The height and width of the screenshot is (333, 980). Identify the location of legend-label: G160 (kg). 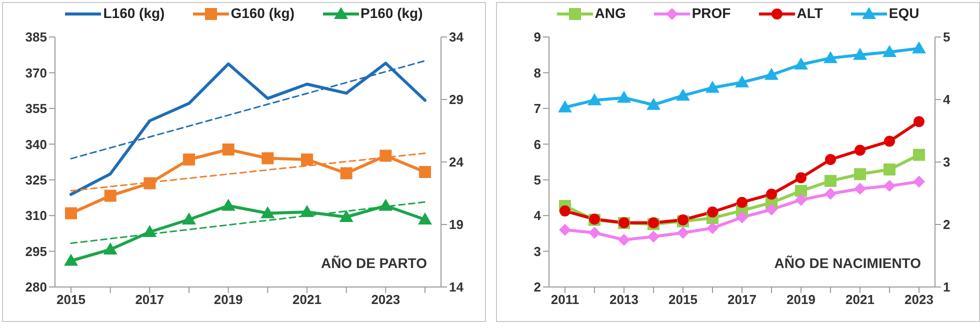
(262, 13).